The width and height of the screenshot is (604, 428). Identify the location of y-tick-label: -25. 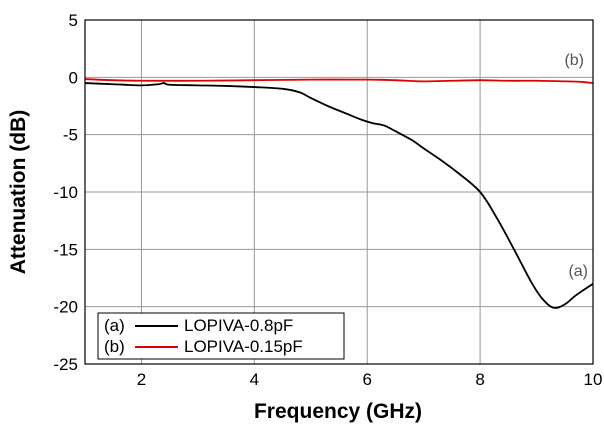
(65, 364).